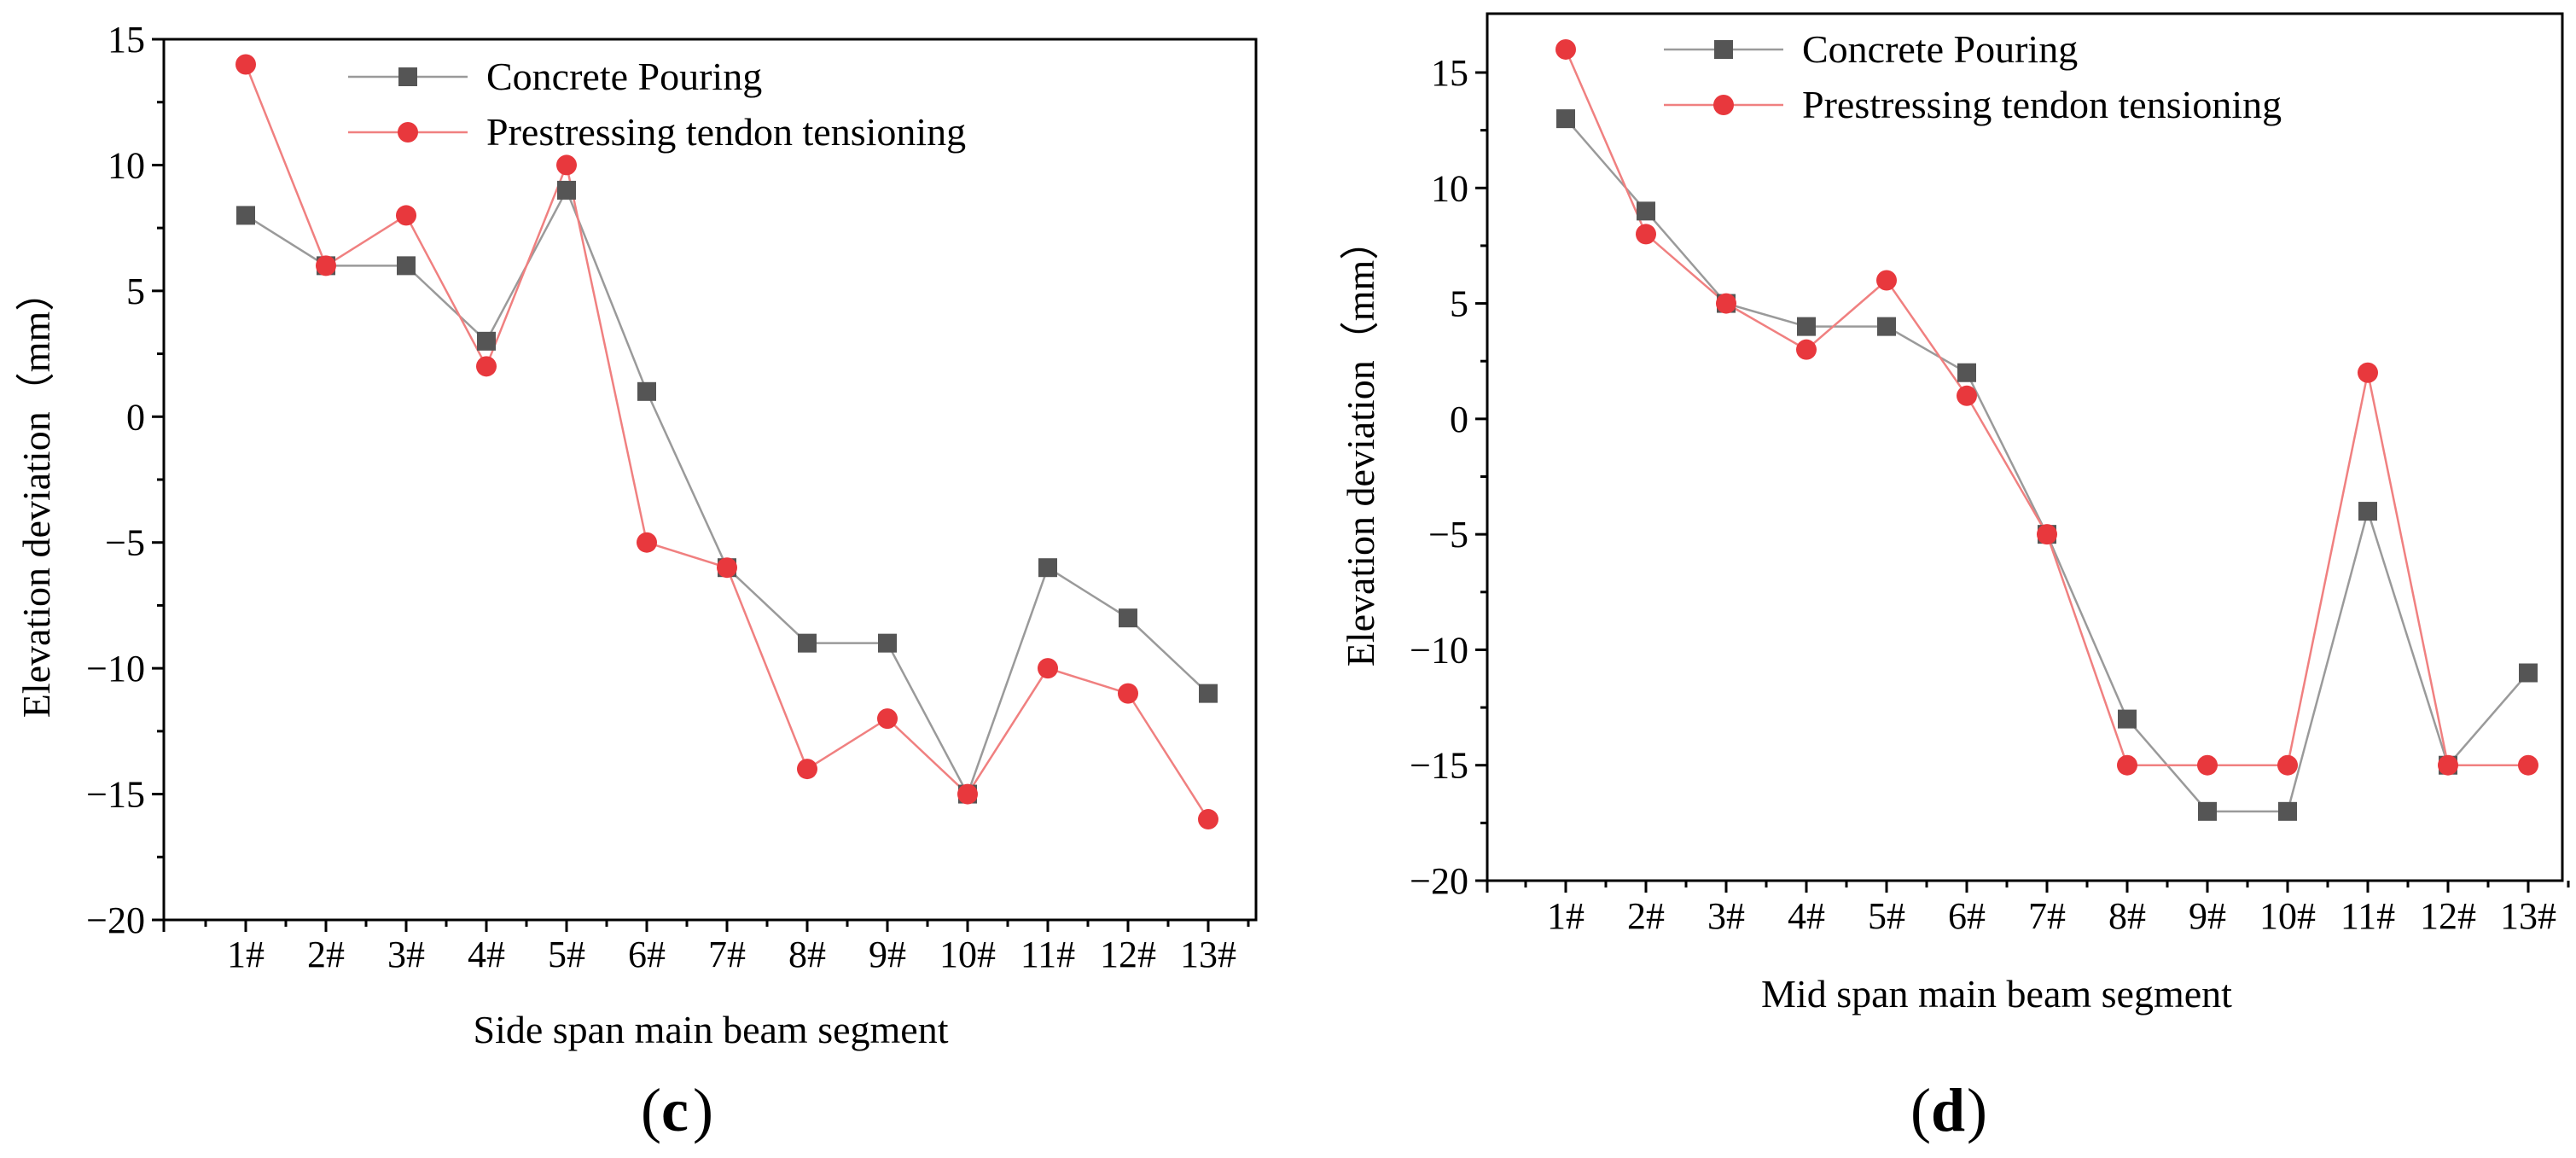 The image size is (2576, 1158). I want to click on y-axis: −20 −15 −10 −5 0 5 10 15, so click(1448, 477).